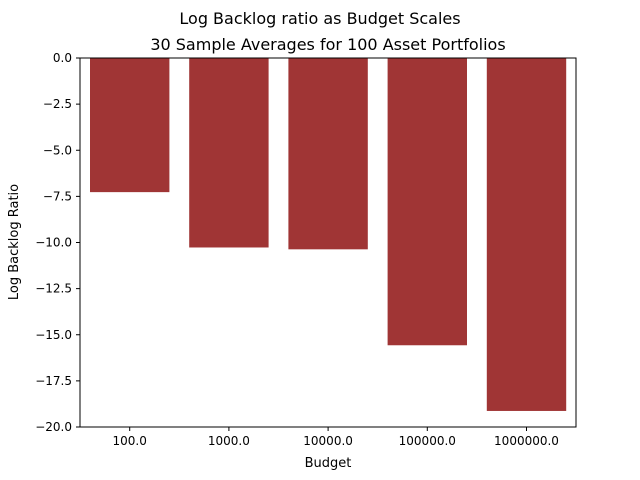  What do you see at coordinates (53, 335) in the screenshot?
I see `y-tick-label: −15.0` at bounding box center [53, 335].